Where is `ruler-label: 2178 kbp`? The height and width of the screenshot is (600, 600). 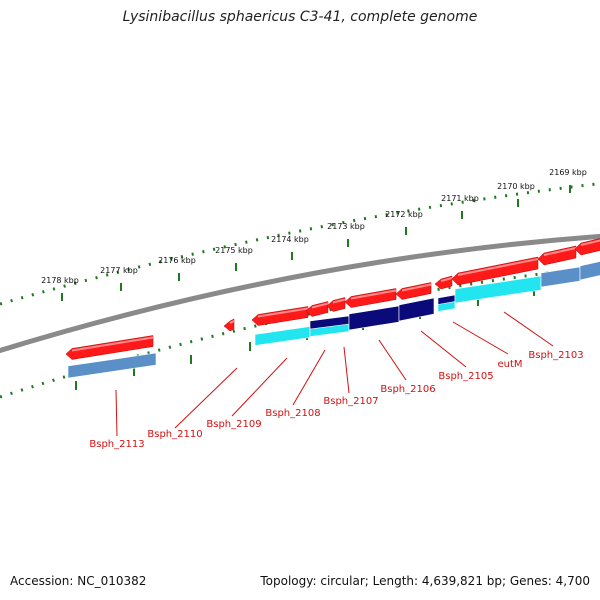
ruler-label: 2178 kbp is located at coordinates (60, 280).